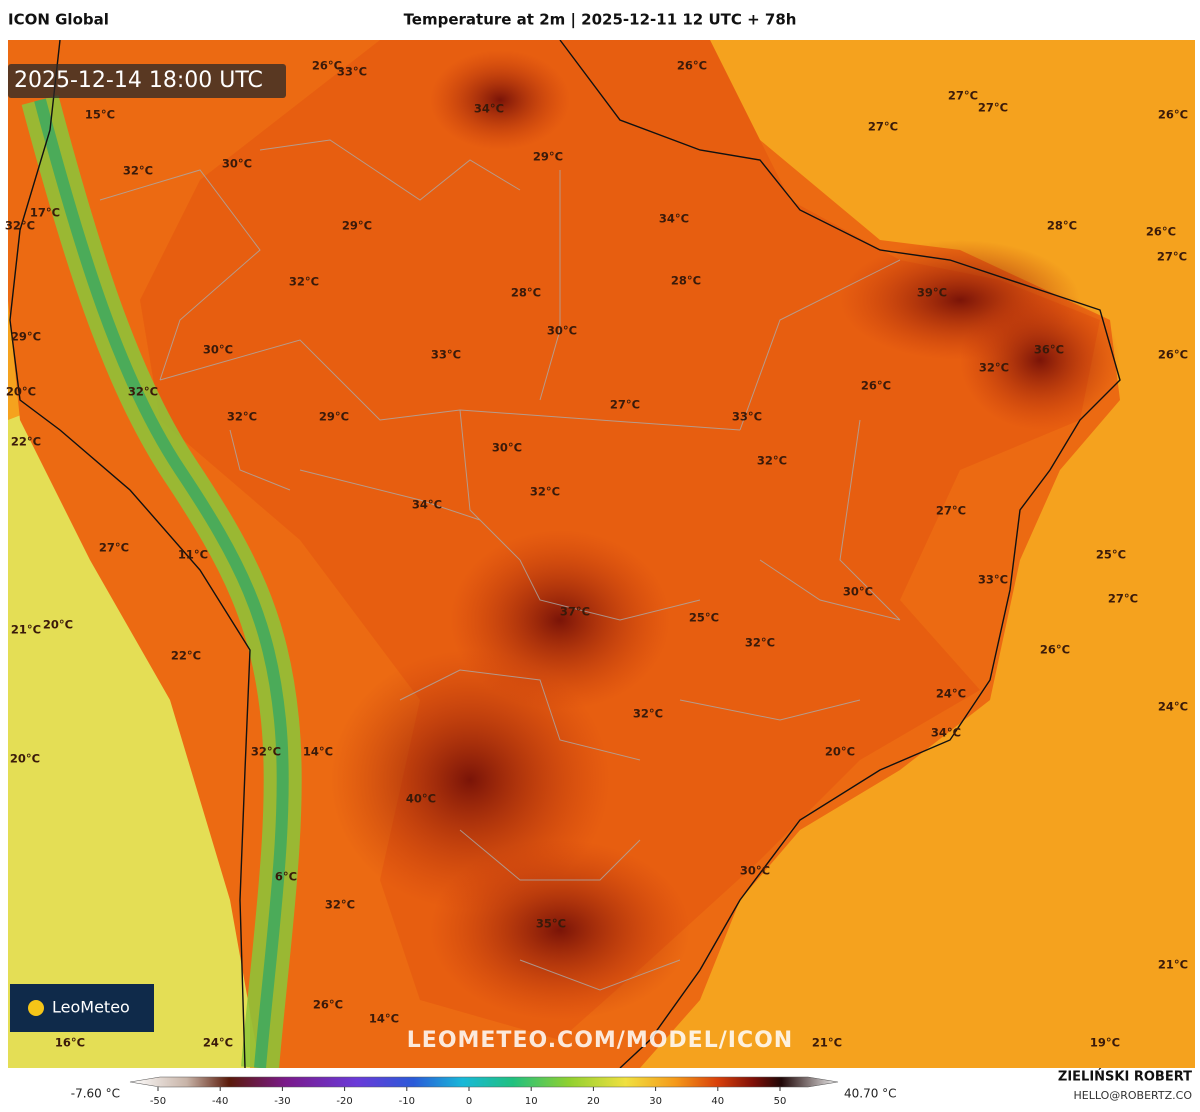 Image resolution: width=1200 pixels, height=1112 pixels. Describe the element at coordinates (780, 1101) in the screenshot. I see `colorbar-tick-label: 50` at that location.